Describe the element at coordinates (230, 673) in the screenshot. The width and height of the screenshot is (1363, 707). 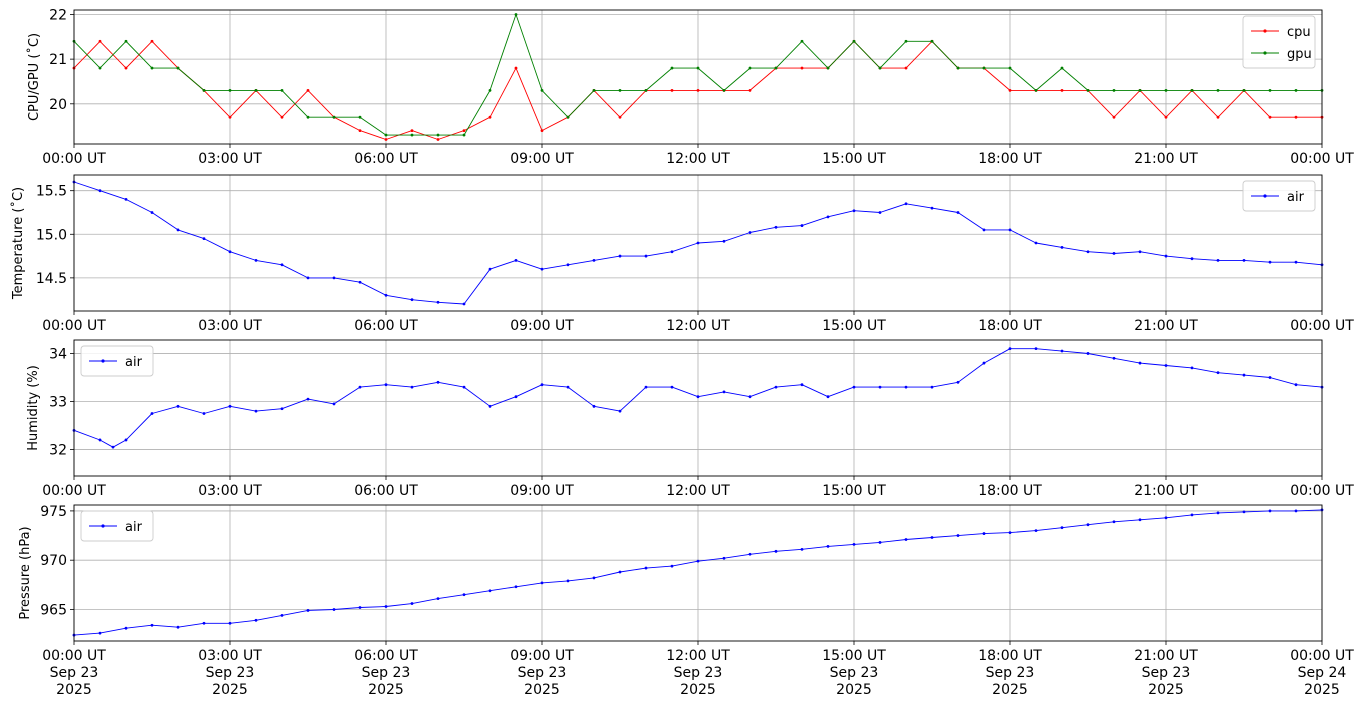
I see `x-tick-label: 03:00 UT Sep 23 2025` at that location.